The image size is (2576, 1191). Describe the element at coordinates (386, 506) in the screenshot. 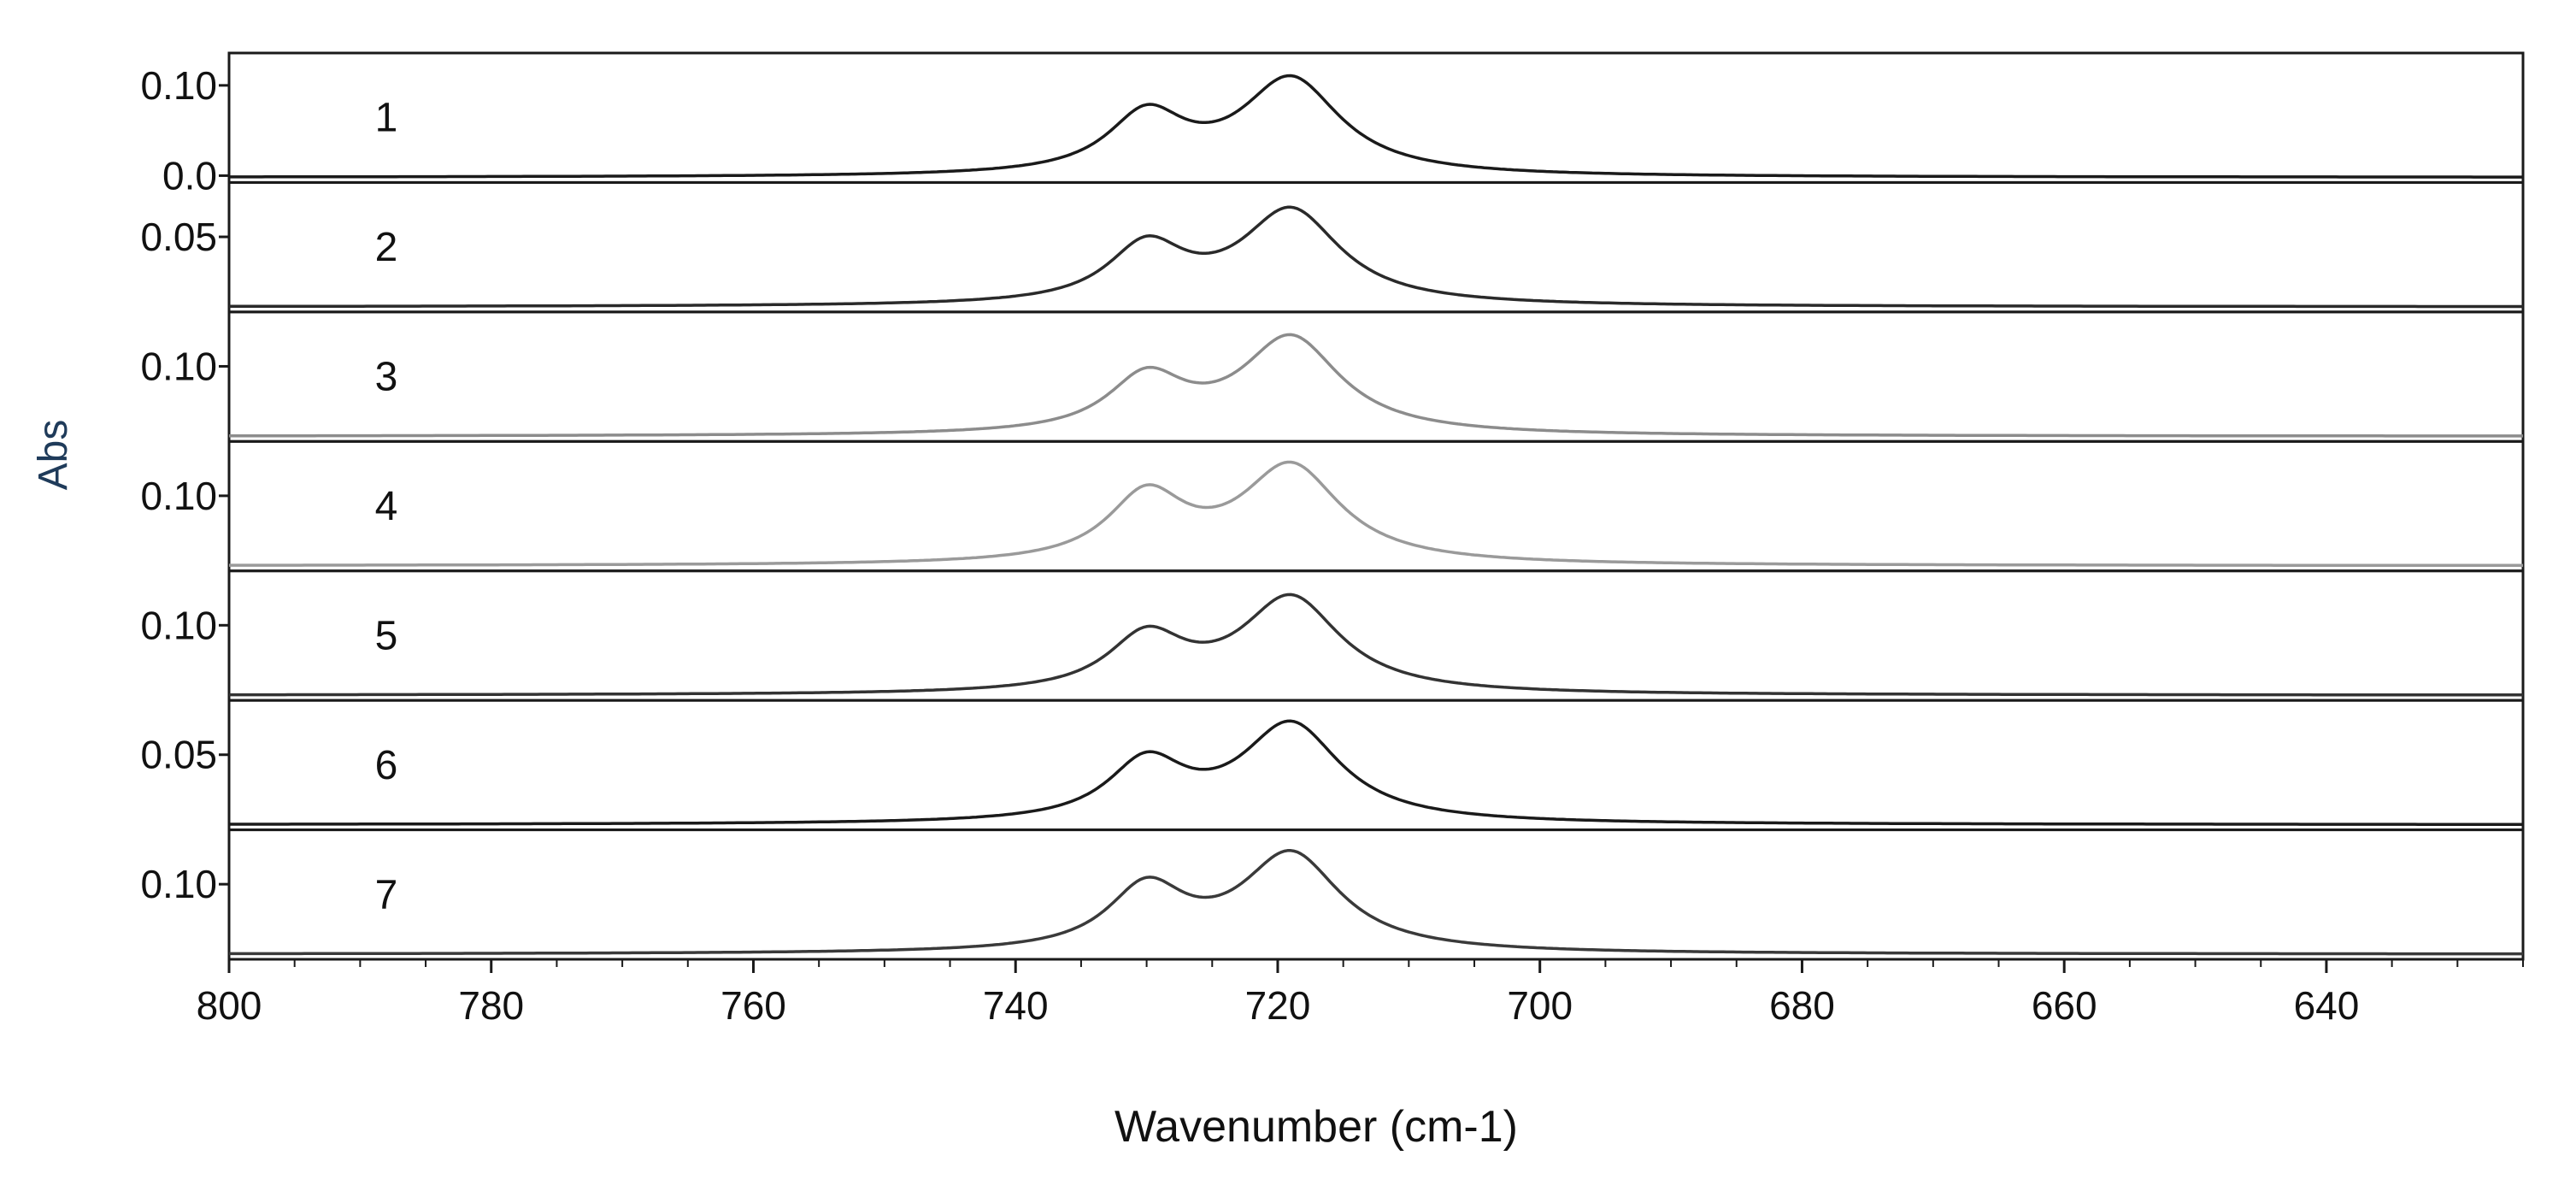

I see `spectrum-label: 4` at that location.